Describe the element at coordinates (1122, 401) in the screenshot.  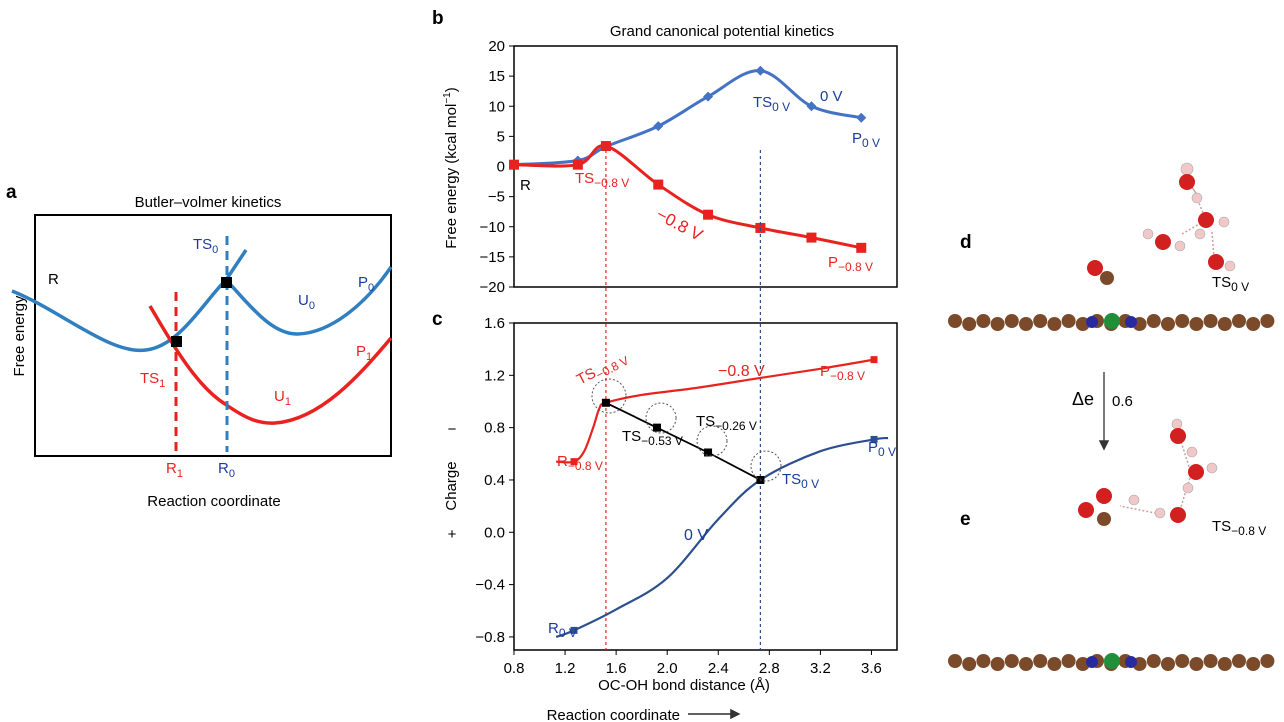
I see `delta-e-value: 0.6` at that location.